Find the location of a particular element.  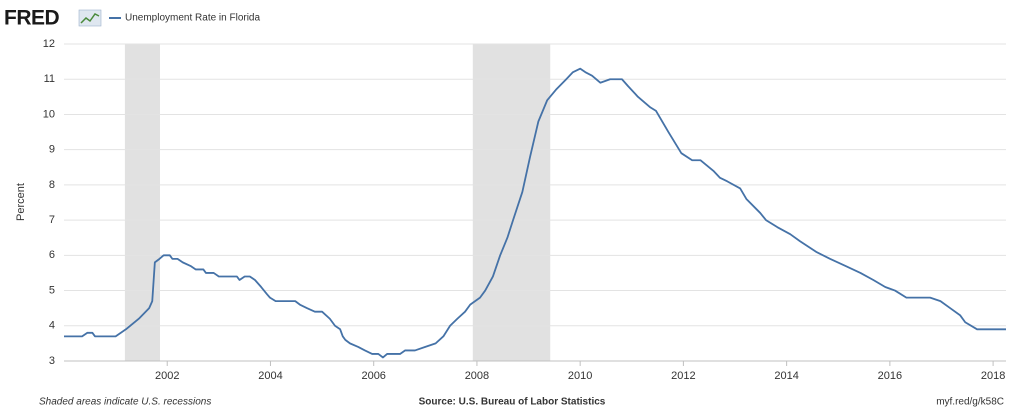

x-tick-label: 2002 is located at coordinates (167, 376).